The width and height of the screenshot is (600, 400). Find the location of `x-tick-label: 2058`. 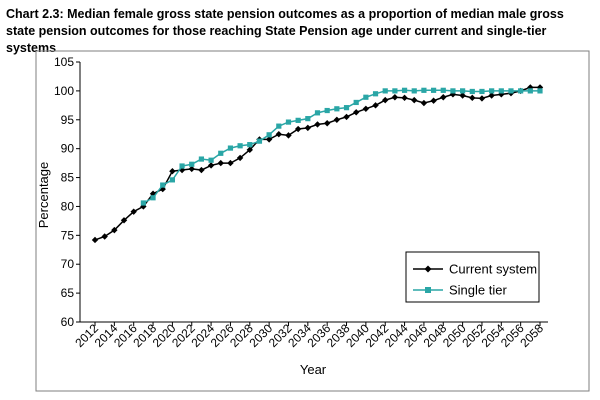

x-tick-label: 2058 is located at coordinates (531, 335).